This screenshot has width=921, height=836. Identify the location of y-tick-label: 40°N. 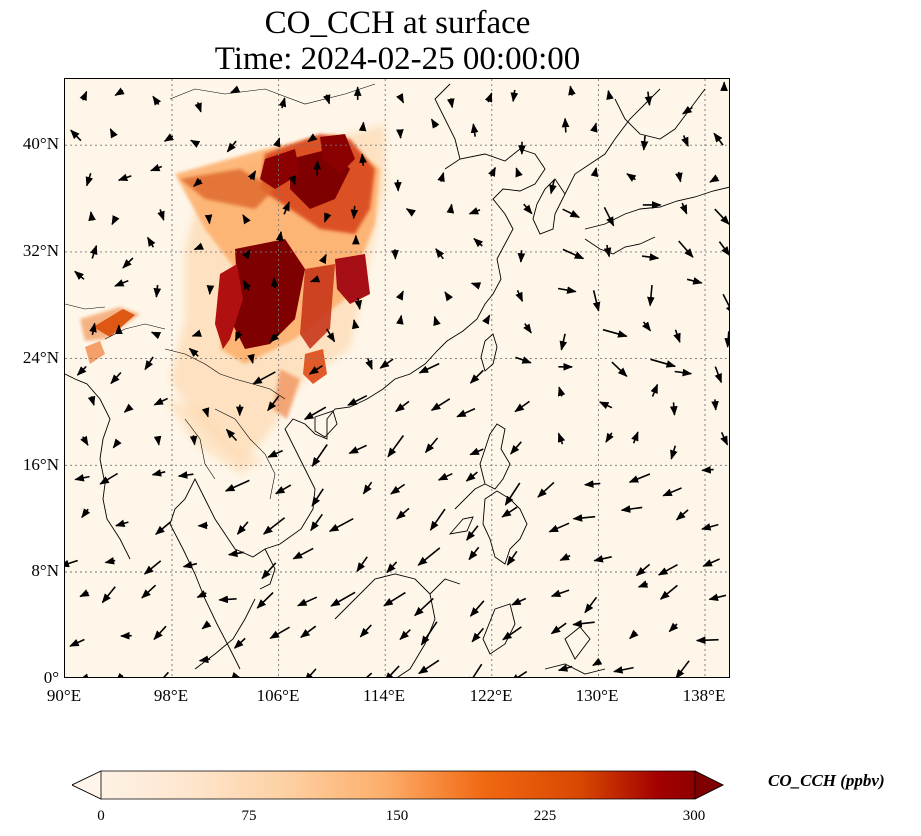
(40, 143).